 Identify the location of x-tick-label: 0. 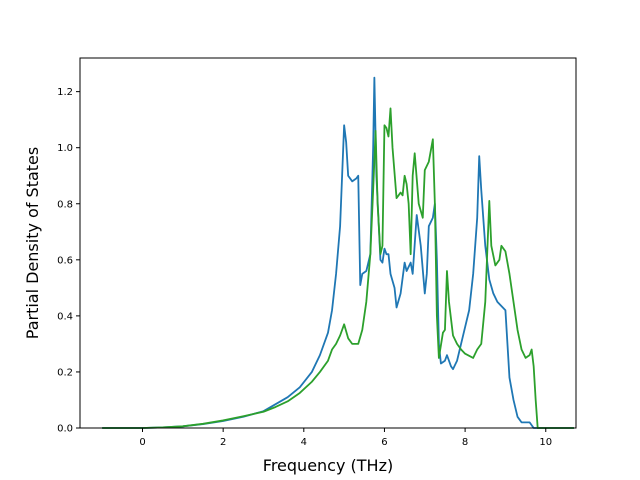
(142, 442).